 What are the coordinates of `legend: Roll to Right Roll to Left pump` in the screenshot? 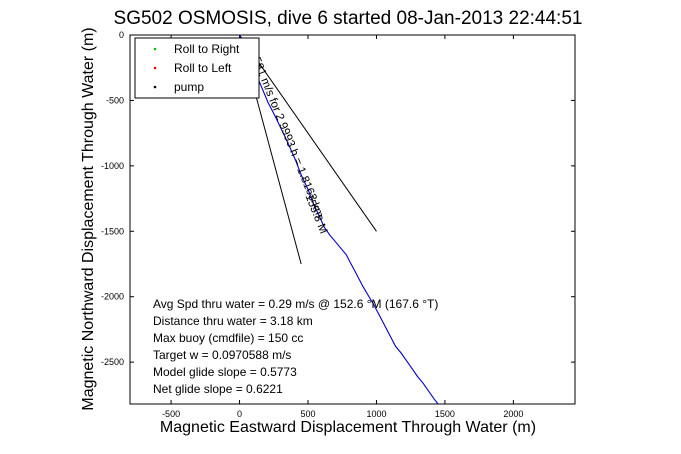 It's located at (197, 68).